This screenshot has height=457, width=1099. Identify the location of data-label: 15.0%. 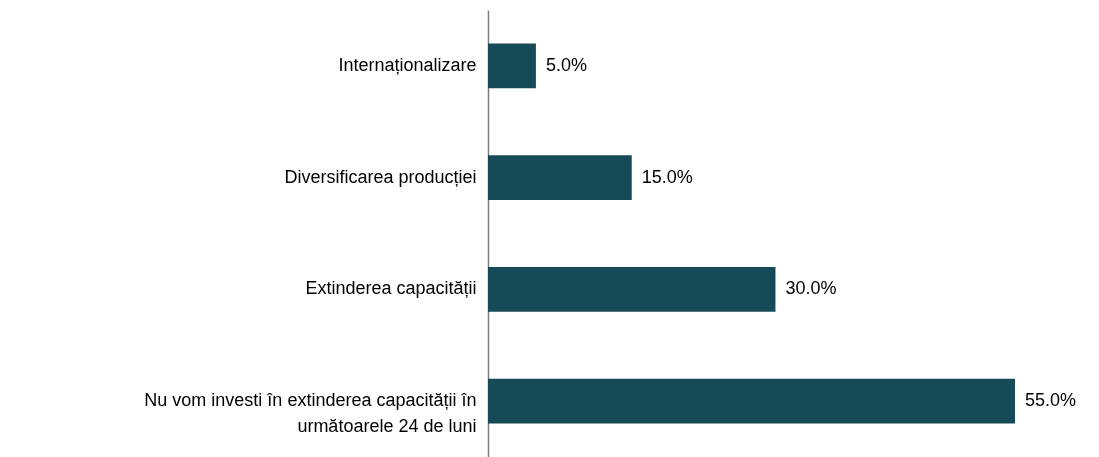
(667, 176).